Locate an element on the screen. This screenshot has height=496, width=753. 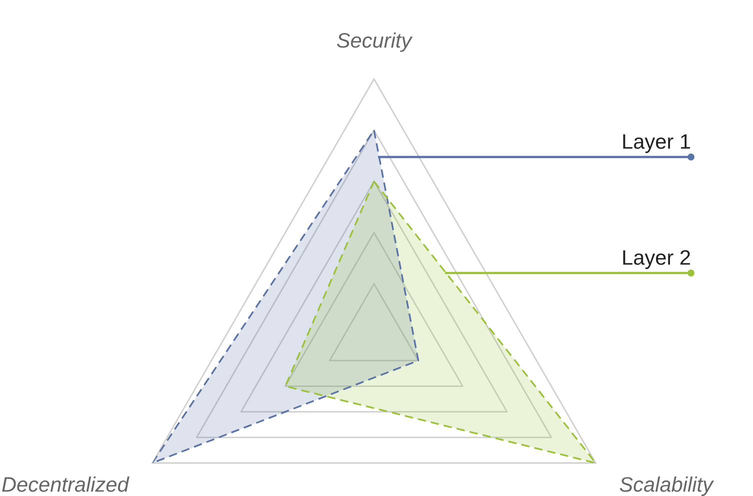
legend-label: Layer 2 is located at coordinates (656, 259).